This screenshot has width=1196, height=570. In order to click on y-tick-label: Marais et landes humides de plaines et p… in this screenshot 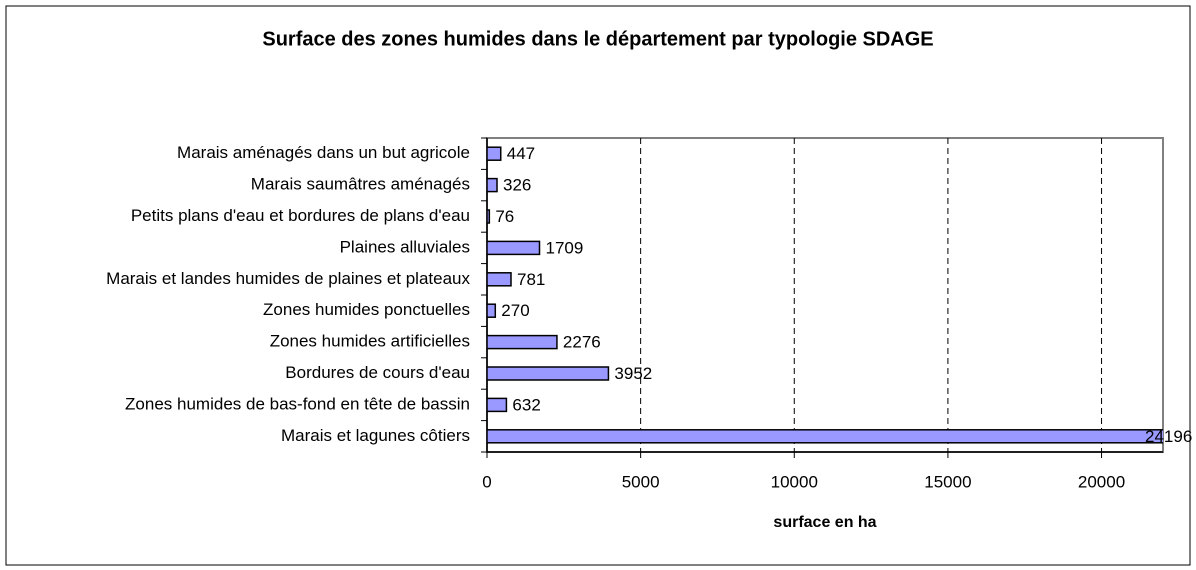, I will do `click(288, 278)`.